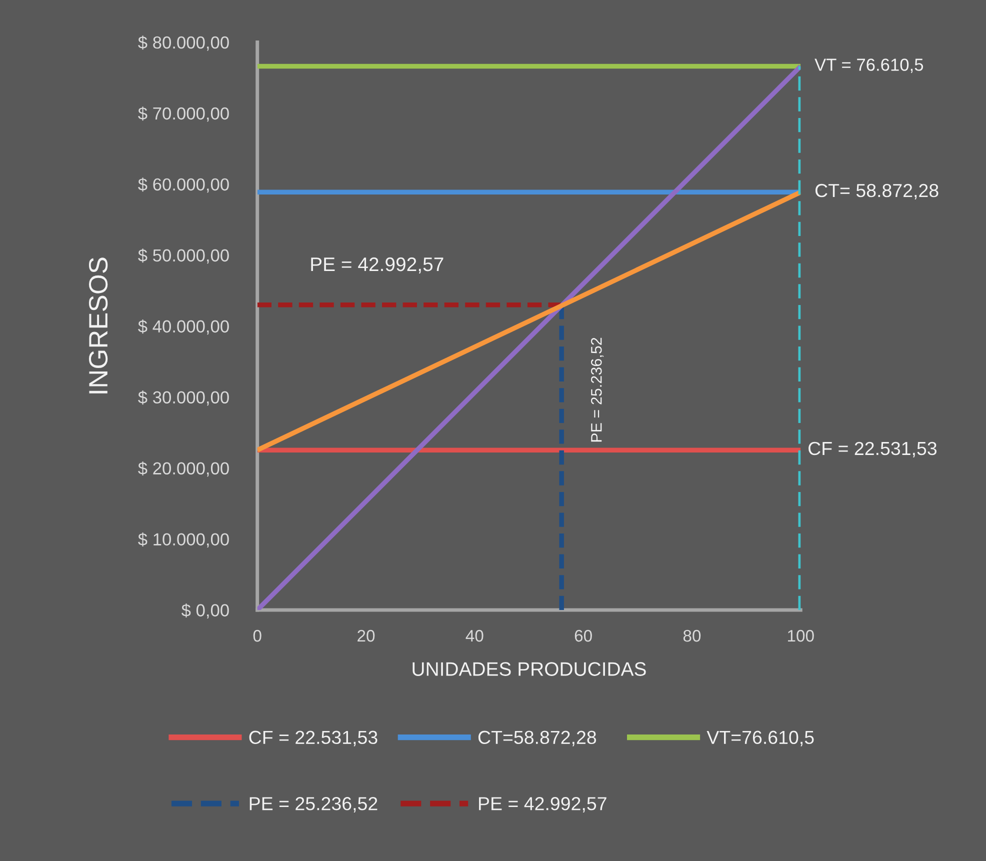  I want to click on annotation: PE = 25.236,52, so click(597, 390).